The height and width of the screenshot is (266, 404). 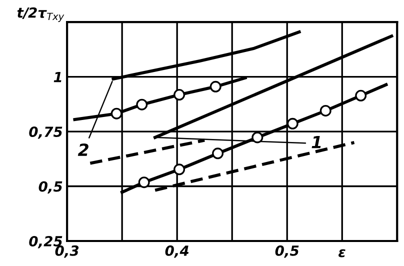 What do you see at coordinates (50, 187) in the screenshot?
I see `y-tick-label: 0,5` at bounding box center [50, 187].